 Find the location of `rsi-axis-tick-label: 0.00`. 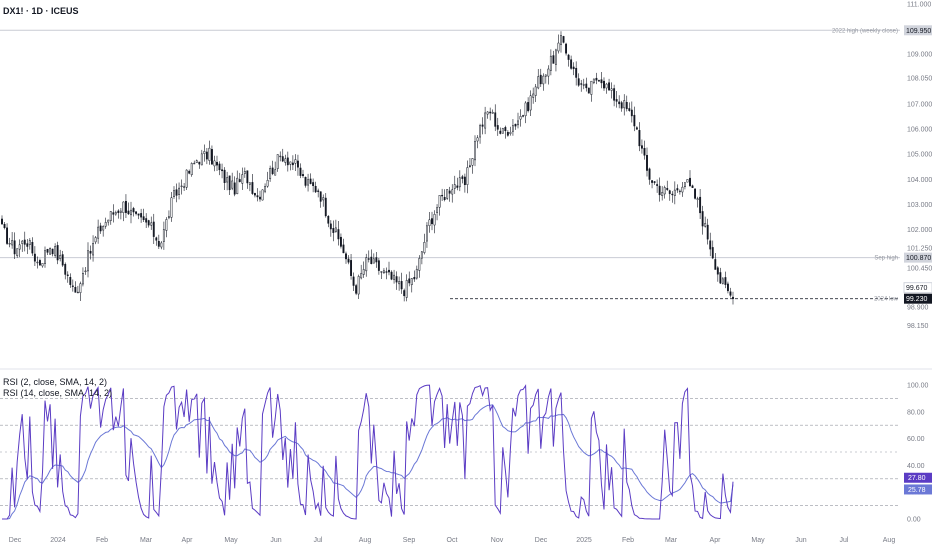

rsi-axis-tick-label: 0.00 is located at coordinates (914, 520).